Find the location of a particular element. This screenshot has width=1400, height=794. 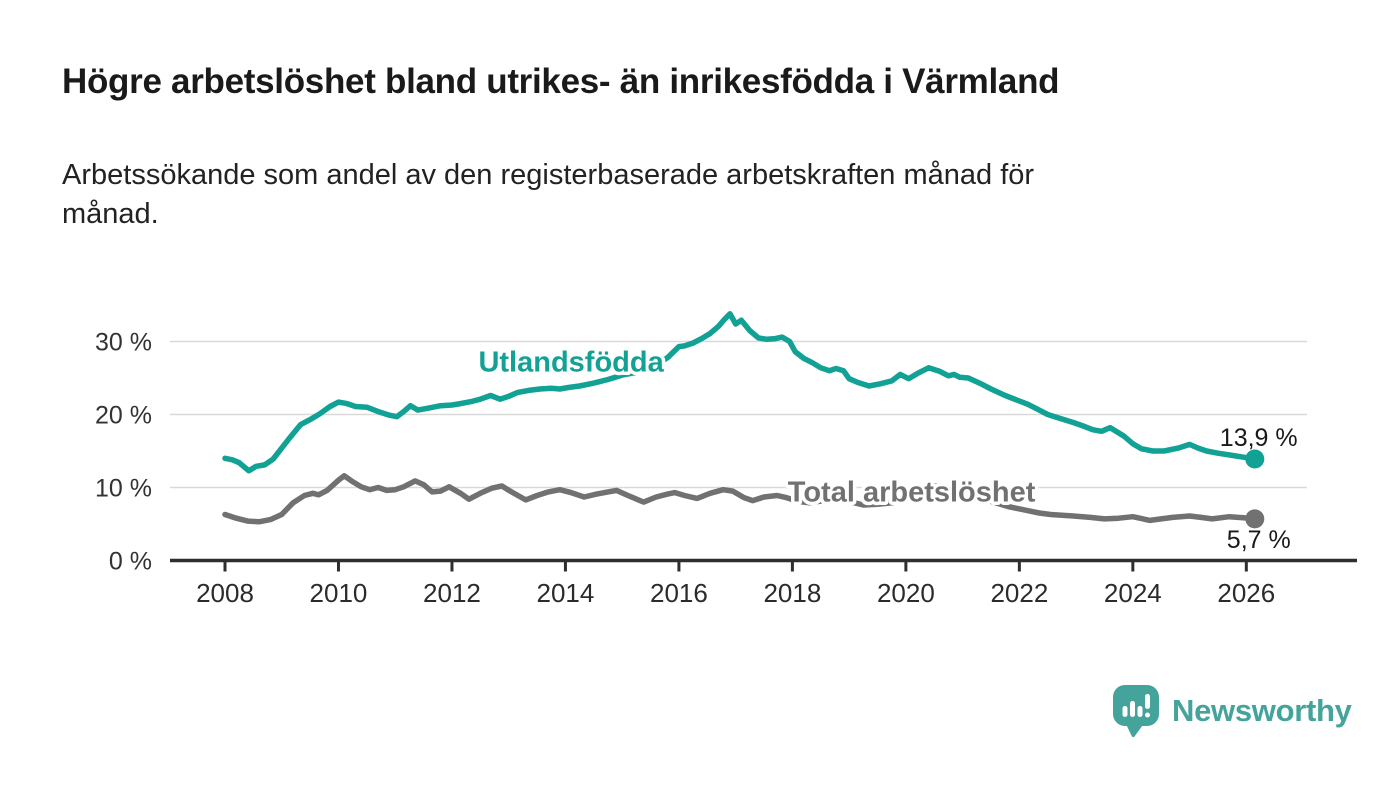

x-tick-label: 2024 is located at coordinates (1133, 593).